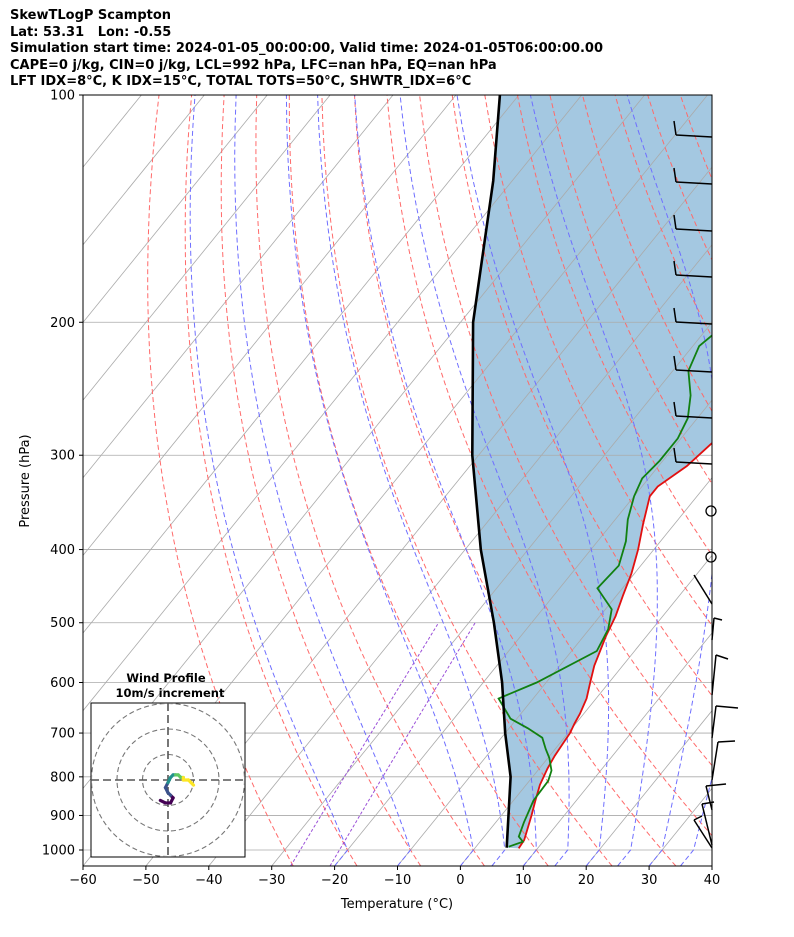  What do you see at coordinates (271, 880) in the screenshot?
I see `x-tick-label: −30` at bounding box center [271, 880].